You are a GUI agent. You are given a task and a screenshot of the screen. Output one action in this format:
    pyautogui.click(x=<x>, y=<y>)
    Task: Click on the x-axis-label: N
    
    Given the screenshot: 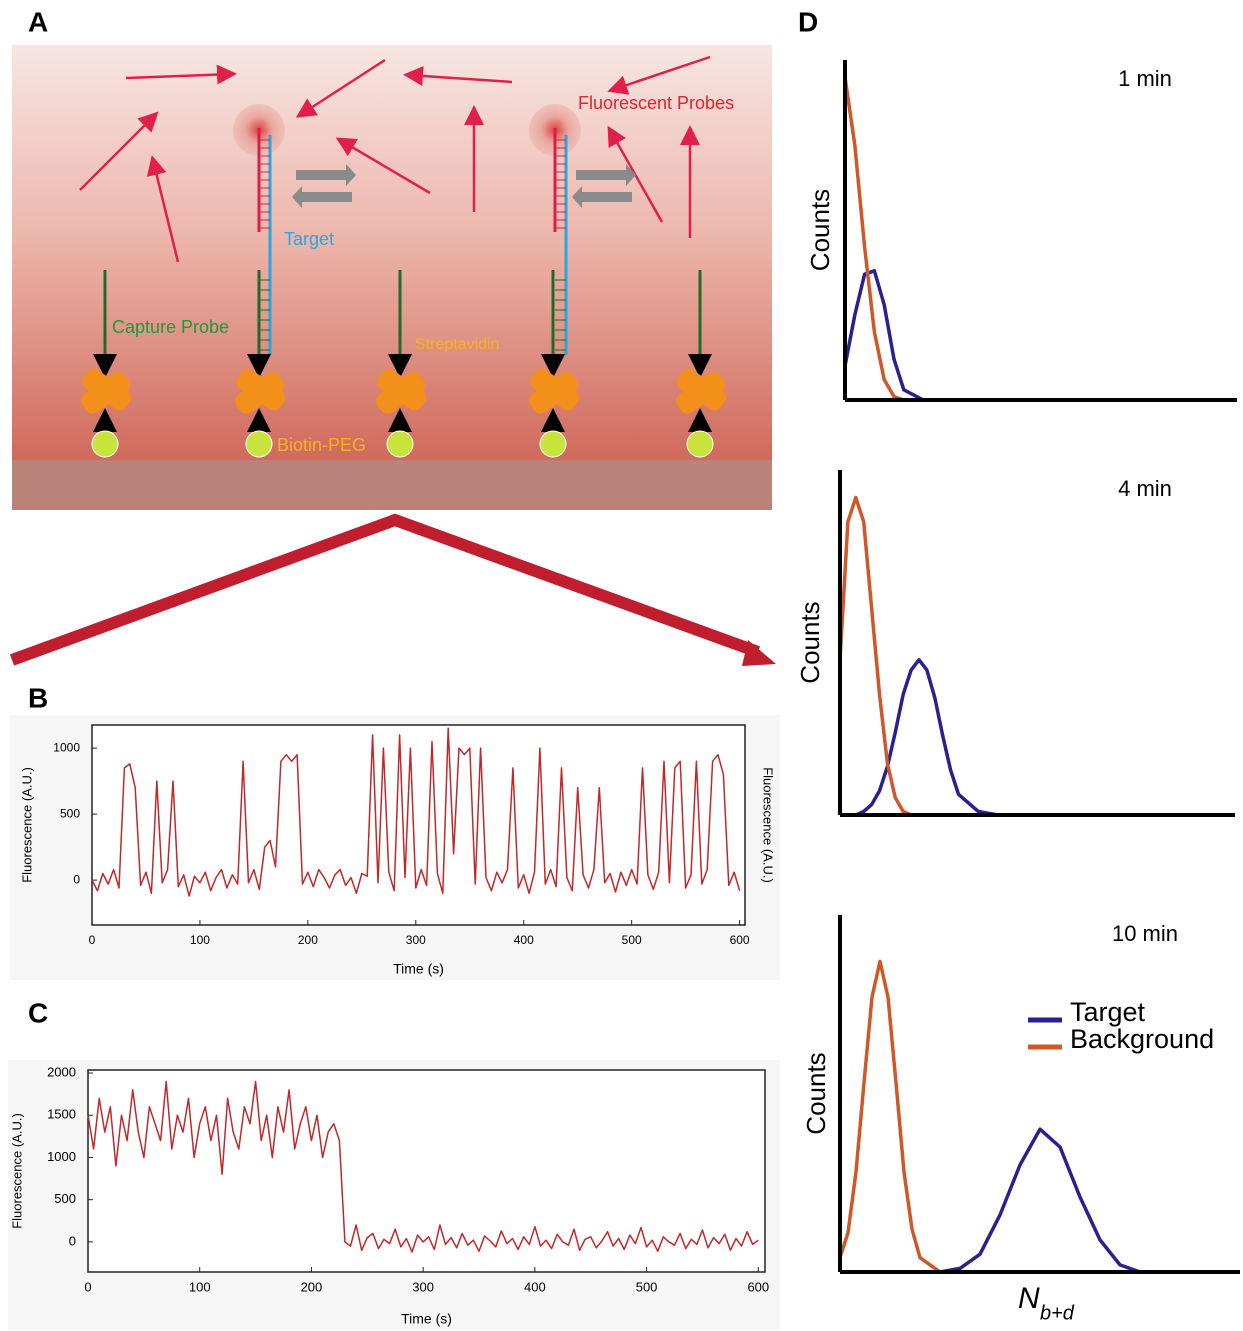 What is the action you would take?
    pyautogui.click(x=1029, y=1298)
    